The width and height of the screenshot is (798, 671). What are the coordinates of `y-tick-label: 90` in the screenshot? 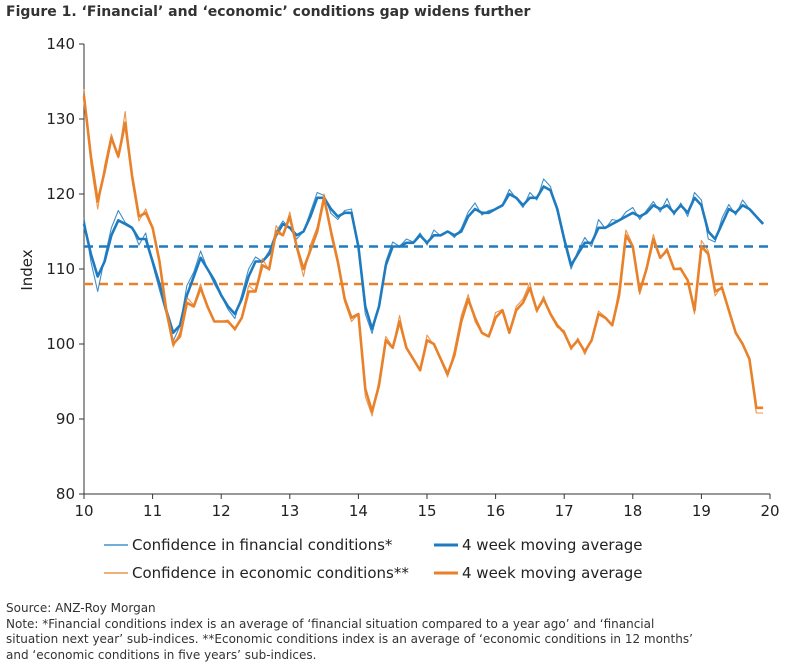 It's located at (65, 419).